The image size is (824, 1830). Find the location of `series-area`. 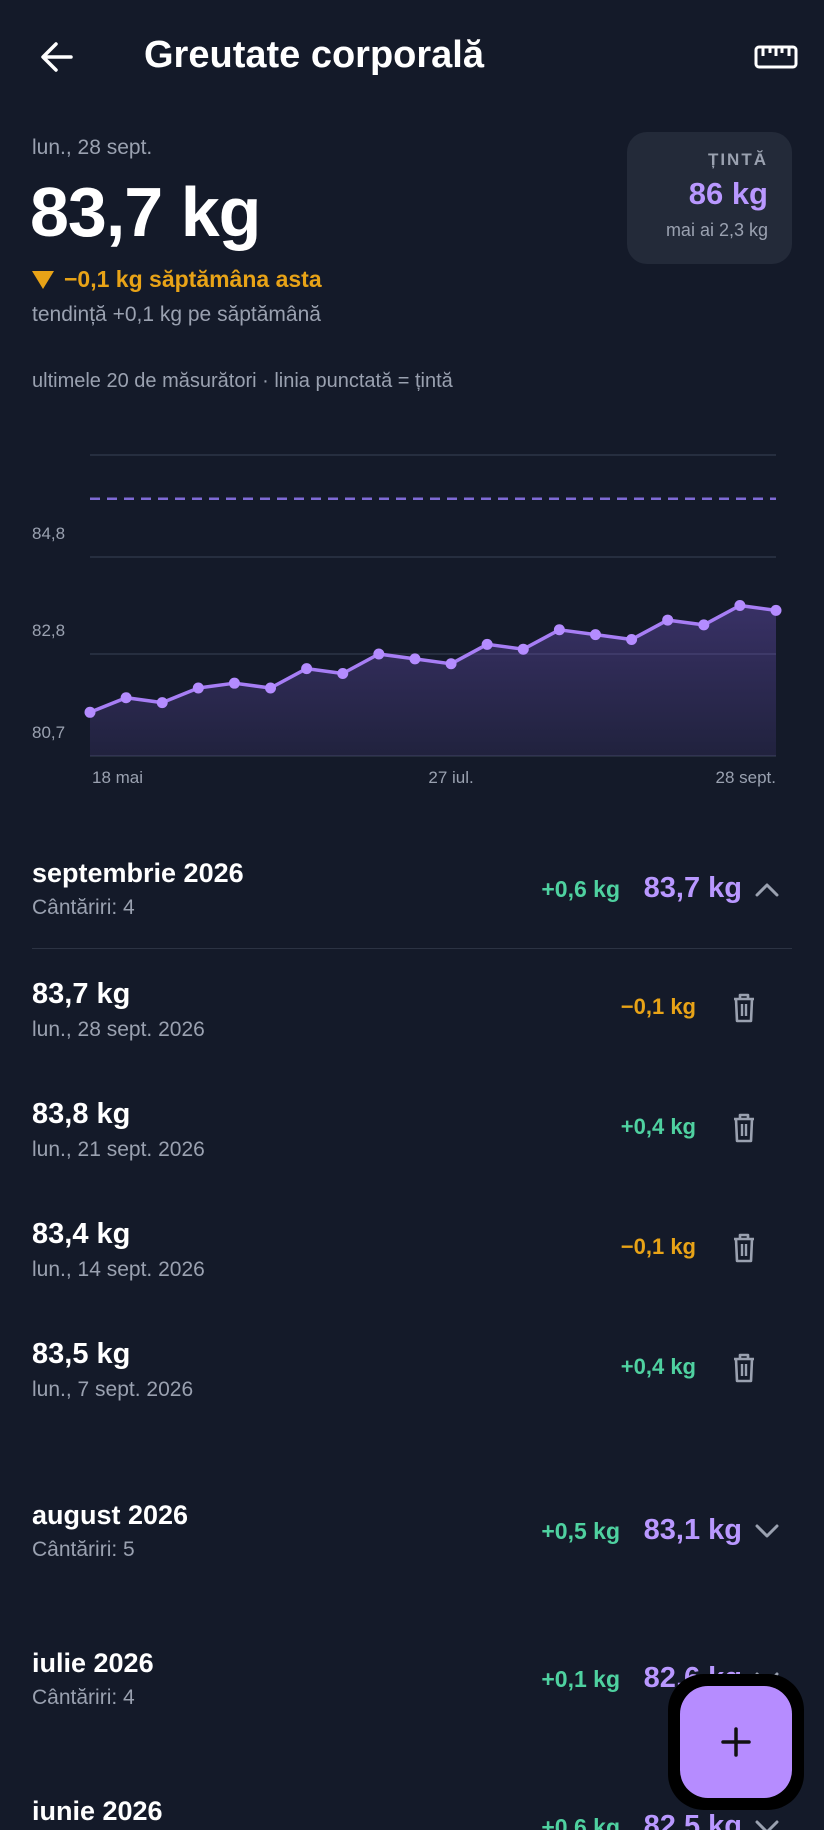

series-area is located at coordinates (433, 680).